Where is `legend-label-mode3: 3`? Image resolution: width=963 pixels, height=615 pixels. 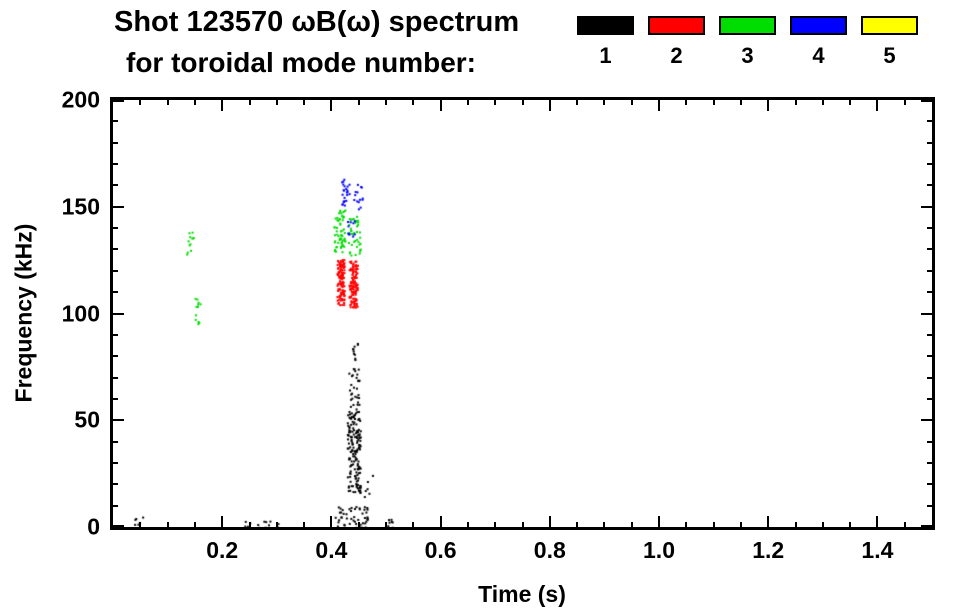 legend-label-mode3: 3 is located at coordinates (747, 55).